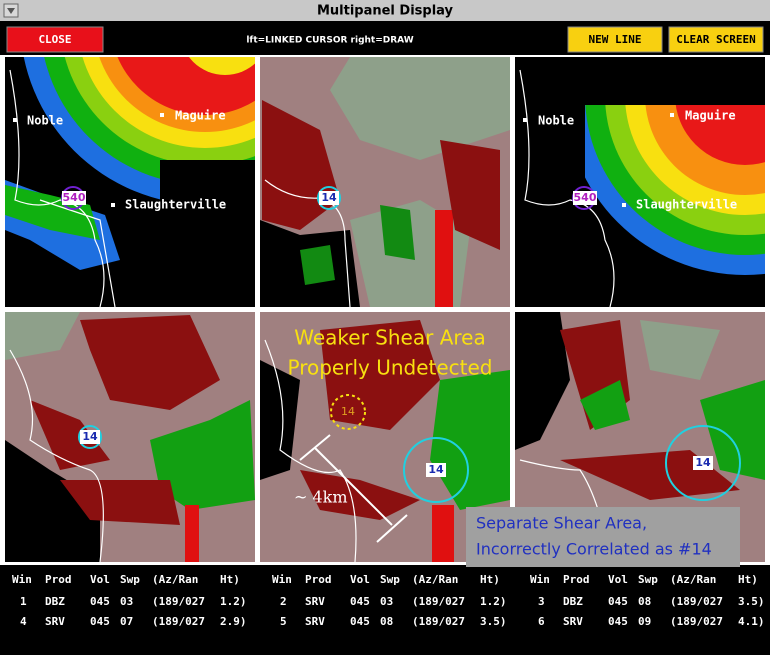  I want to click on panel-2: 14, so click(385, 182).